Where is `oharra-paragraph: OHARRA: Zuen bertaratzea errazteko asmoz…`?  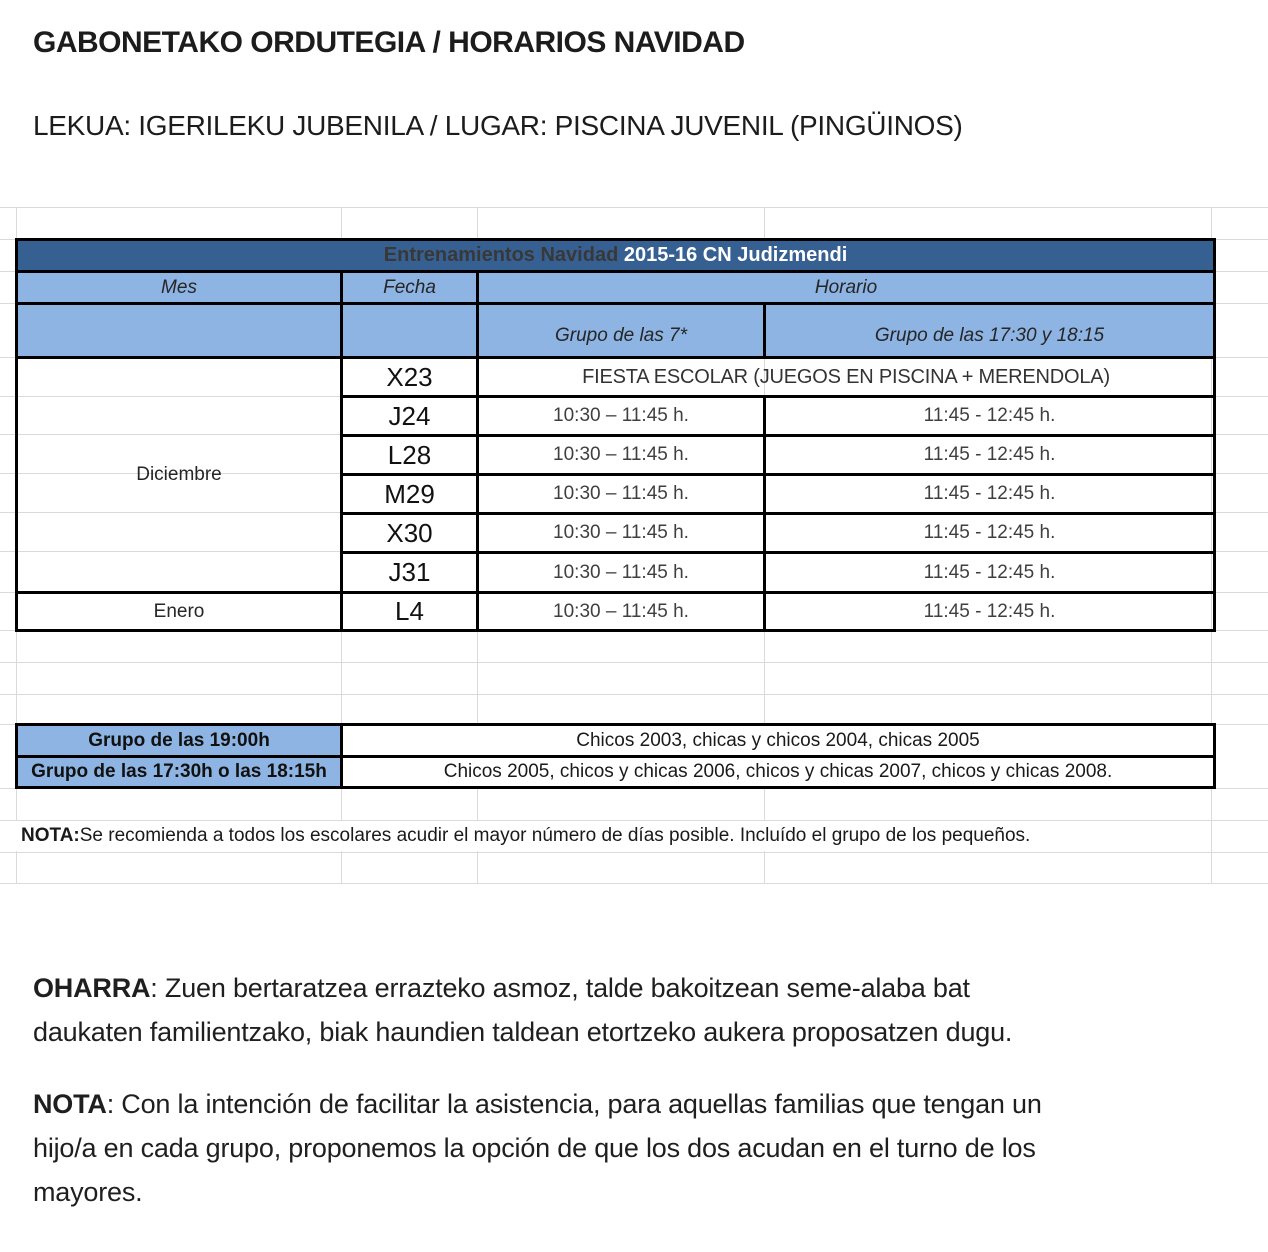 oharra-paragraph: OHARRA: Zuen bertaratzea errazteko asmoz… is located at coordinates (522, 1010).